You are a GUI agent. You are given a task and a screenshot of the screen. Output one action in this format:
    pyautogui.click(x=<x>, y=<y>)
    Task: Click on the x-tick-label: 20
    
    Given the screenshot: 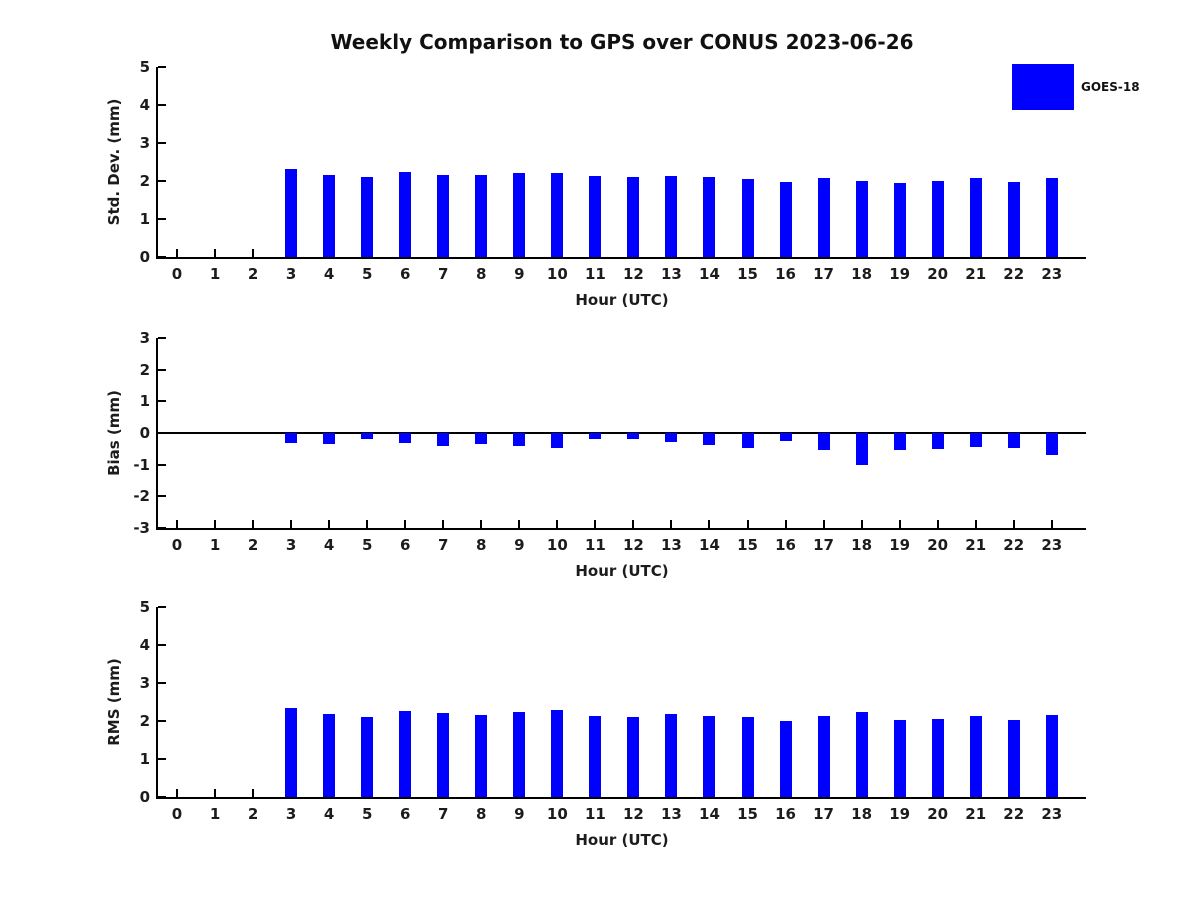 What is the action you would take?
    pyautogui.click(x=938, y=545)
    